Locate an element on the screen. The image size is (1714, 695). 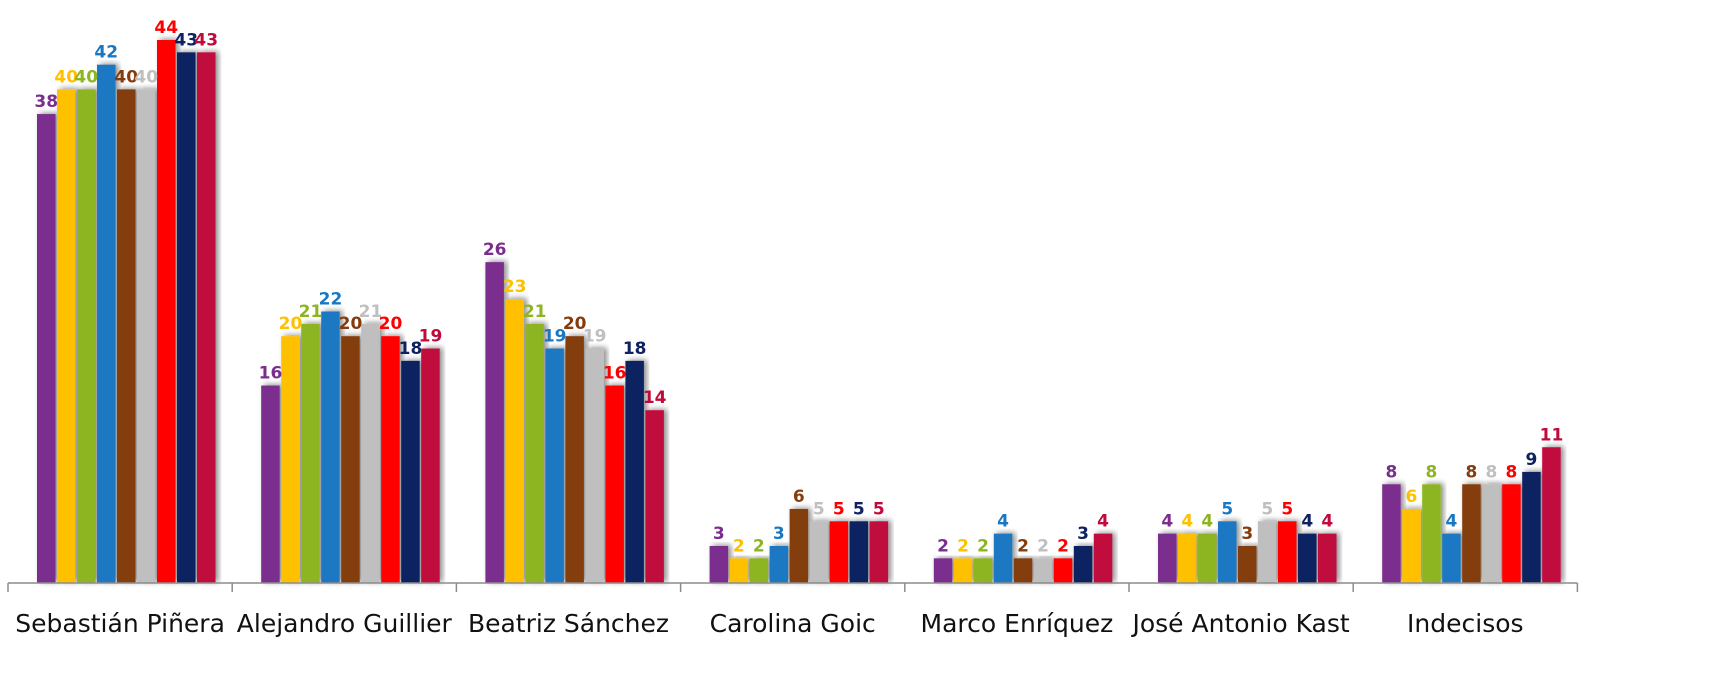
data-label-1-9: 43 is located at coordinates (206, 40).